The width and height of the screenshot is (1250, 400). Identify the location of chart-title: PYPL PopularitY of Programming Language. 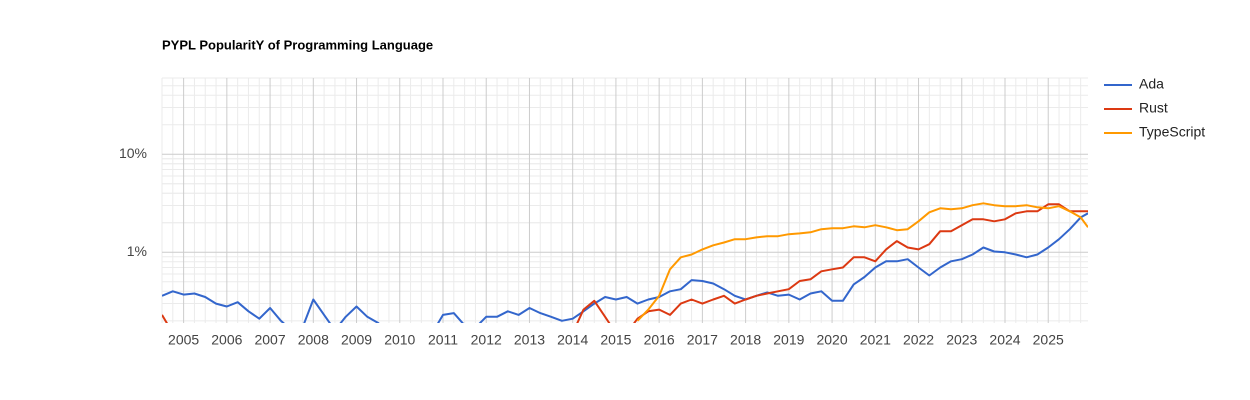
(297, 44).